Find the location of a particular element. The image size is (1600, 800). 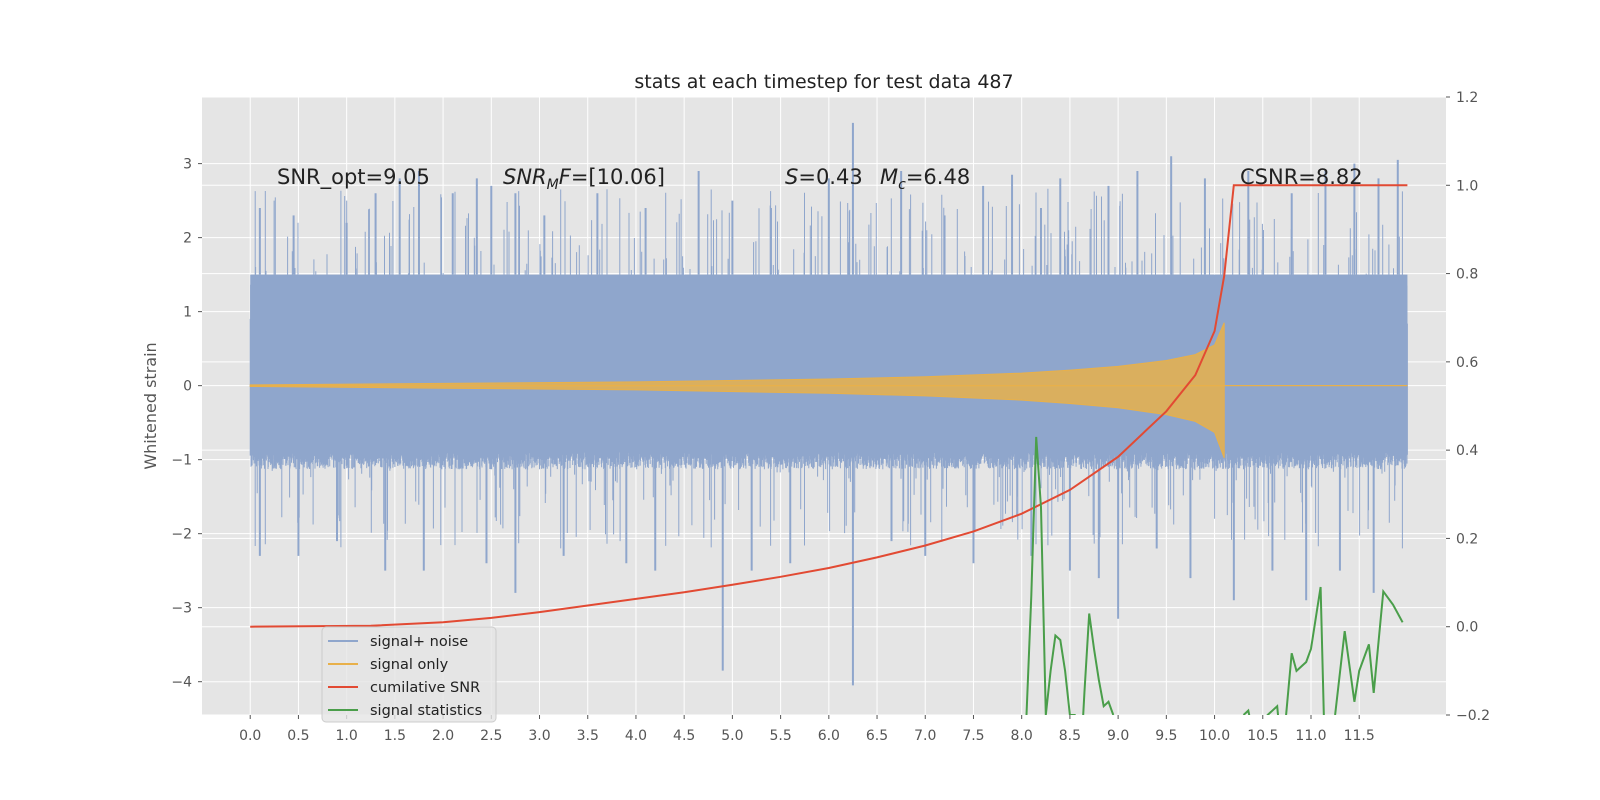

x-tick-label: 10.0 is located at coordinates (1214, 736).